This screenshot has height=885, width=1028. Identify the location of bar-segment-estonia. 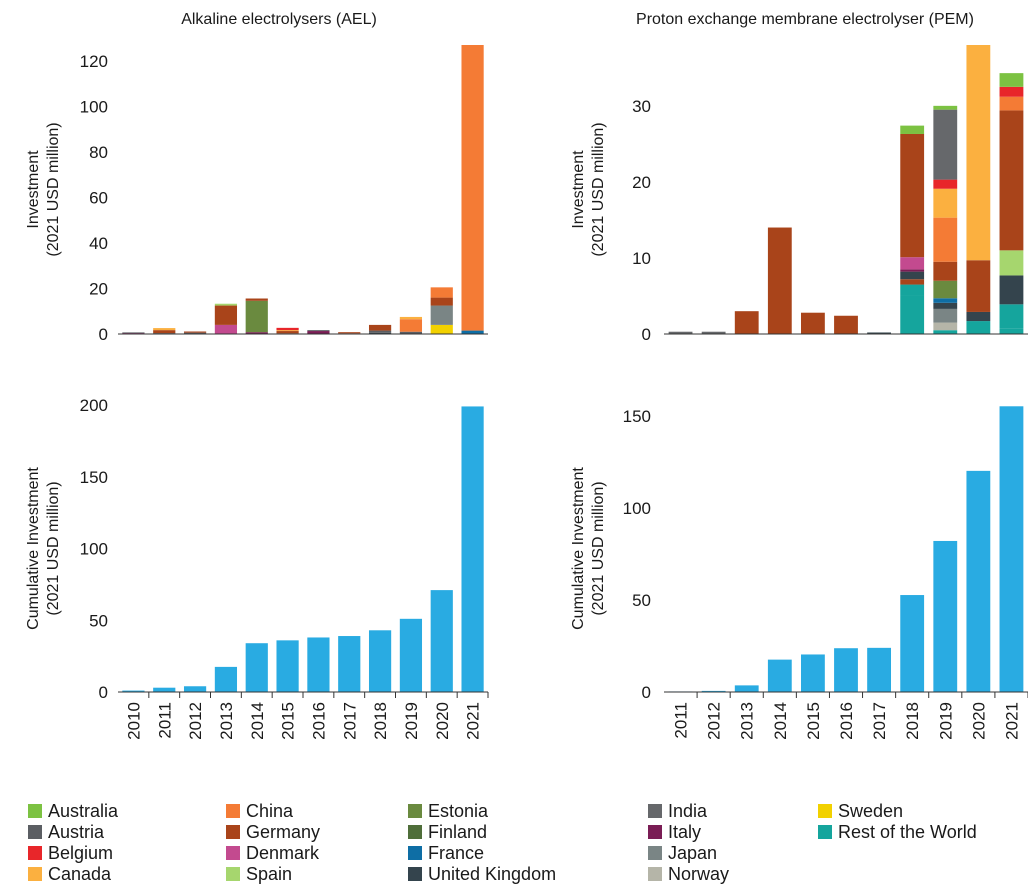
(256, 316).